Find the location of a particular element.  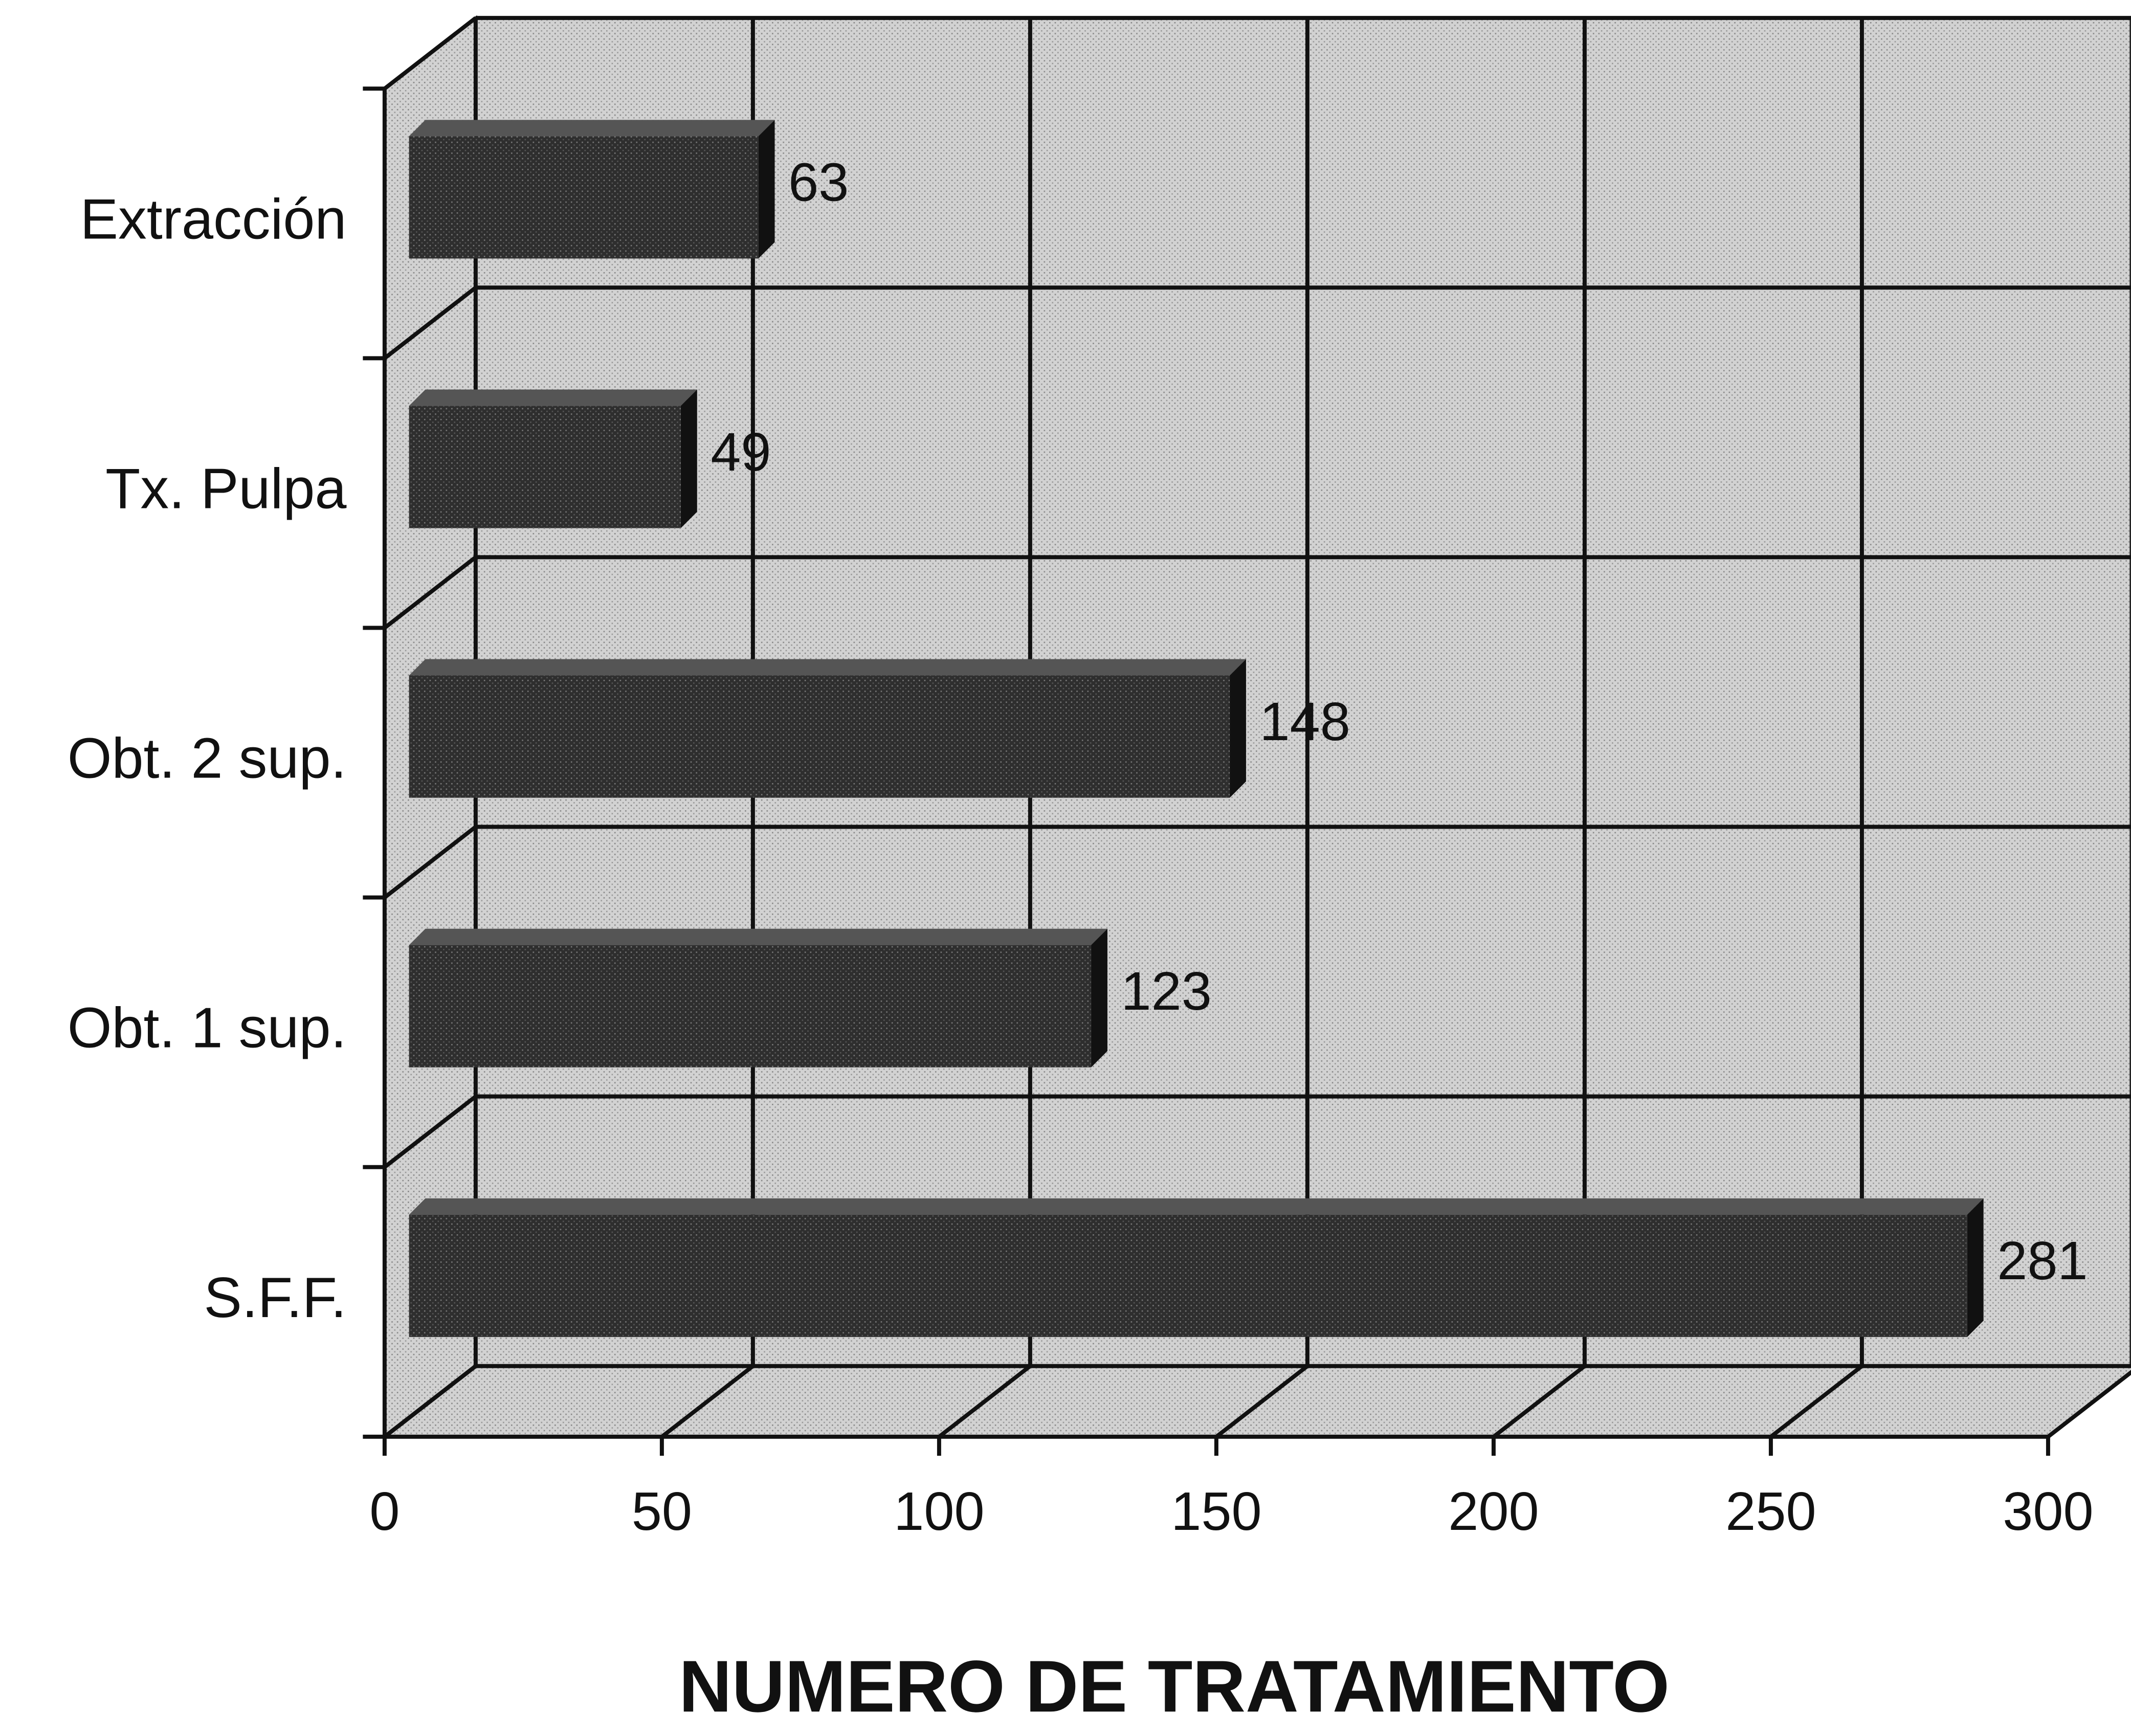

x-tick-label: 150 is located at coordinates (1216, 1511).